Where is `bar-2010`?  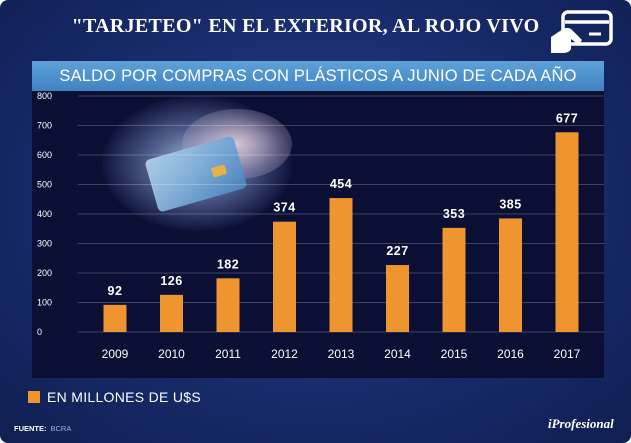 bar-2010 is located at coordinates (171, 313).